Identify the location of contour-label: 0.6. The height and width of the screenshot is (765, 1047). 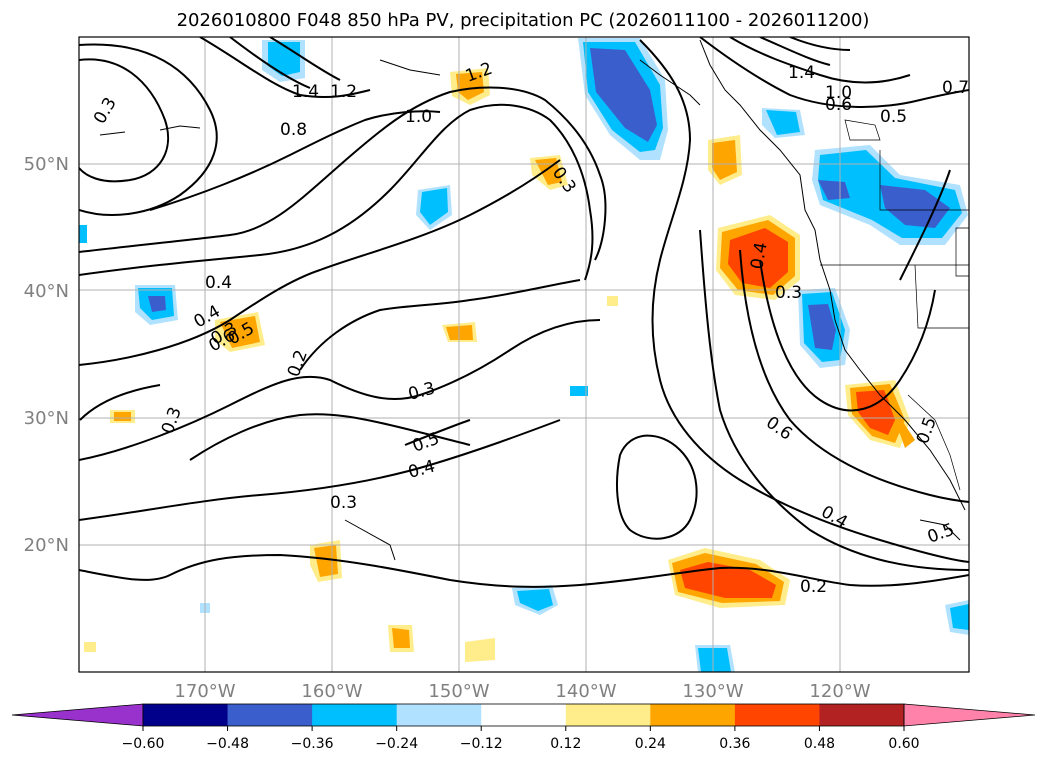
(838, 105).